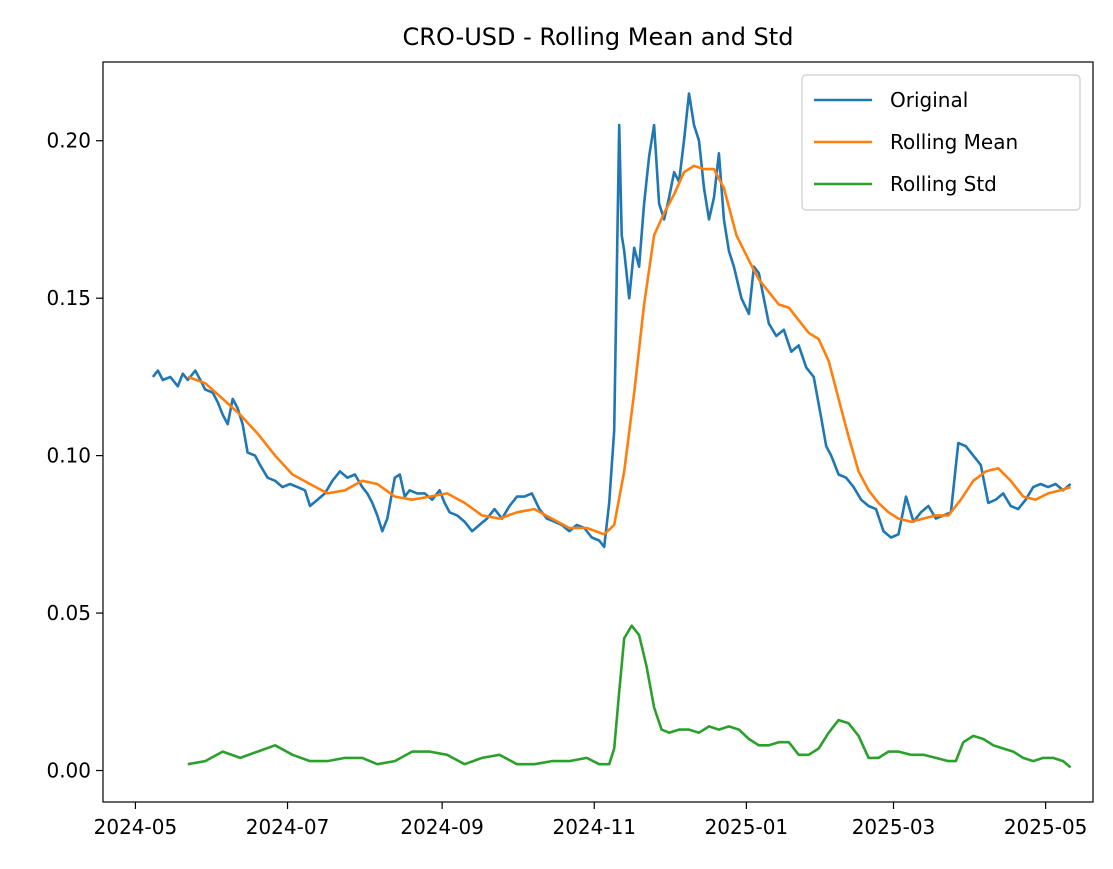 The image size is (1113, 869). What do you see at coordinates (943, 184) in the screenshot?
I see `legend-label-rolling-std: Rolling Std` at bounding box center [943, 184].